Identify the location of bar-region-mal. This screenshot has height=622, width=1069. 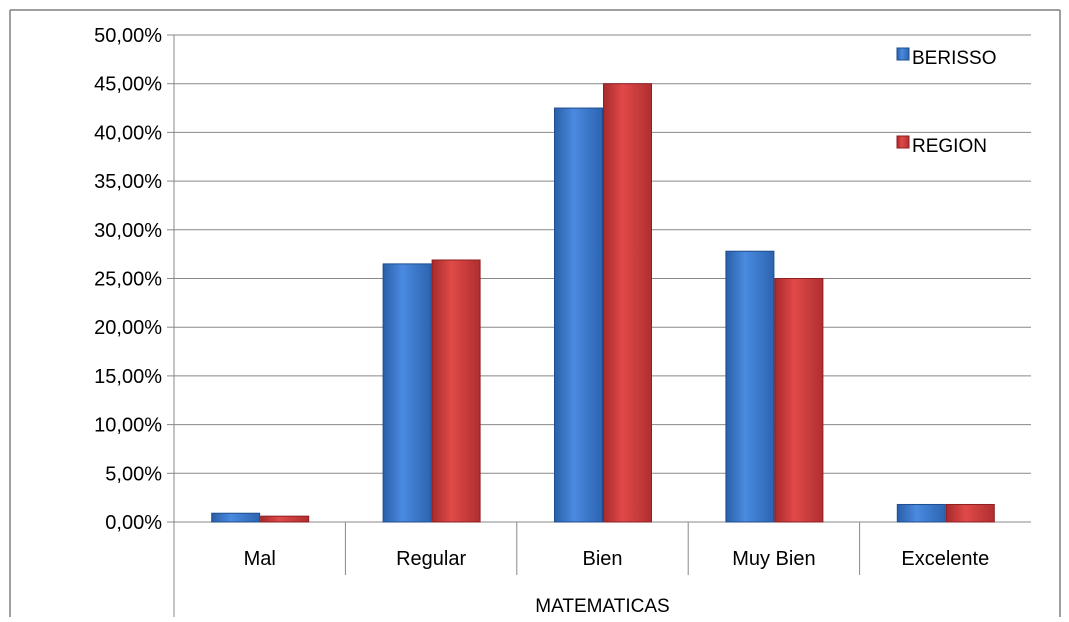
(285, 519).